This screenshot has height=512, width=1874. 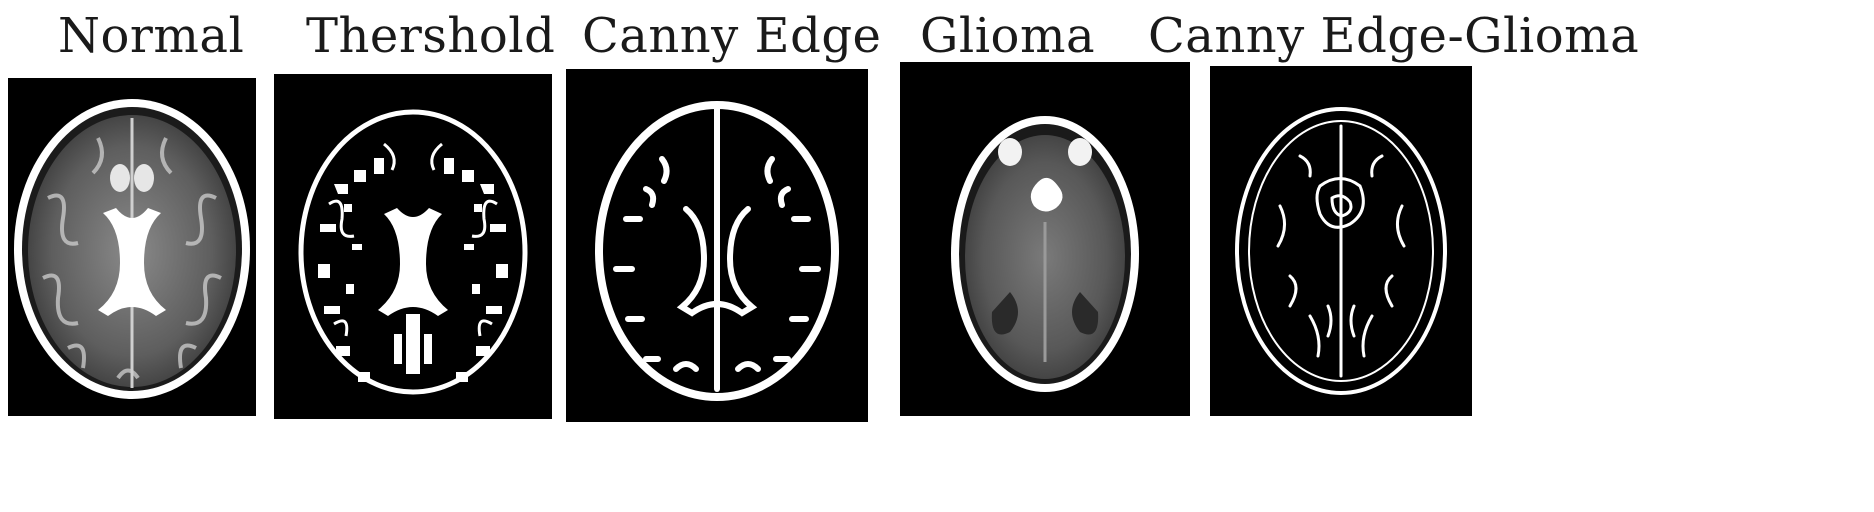 I want to click on label-canny-edge: Canny Edge, so click(x=732, y=36).